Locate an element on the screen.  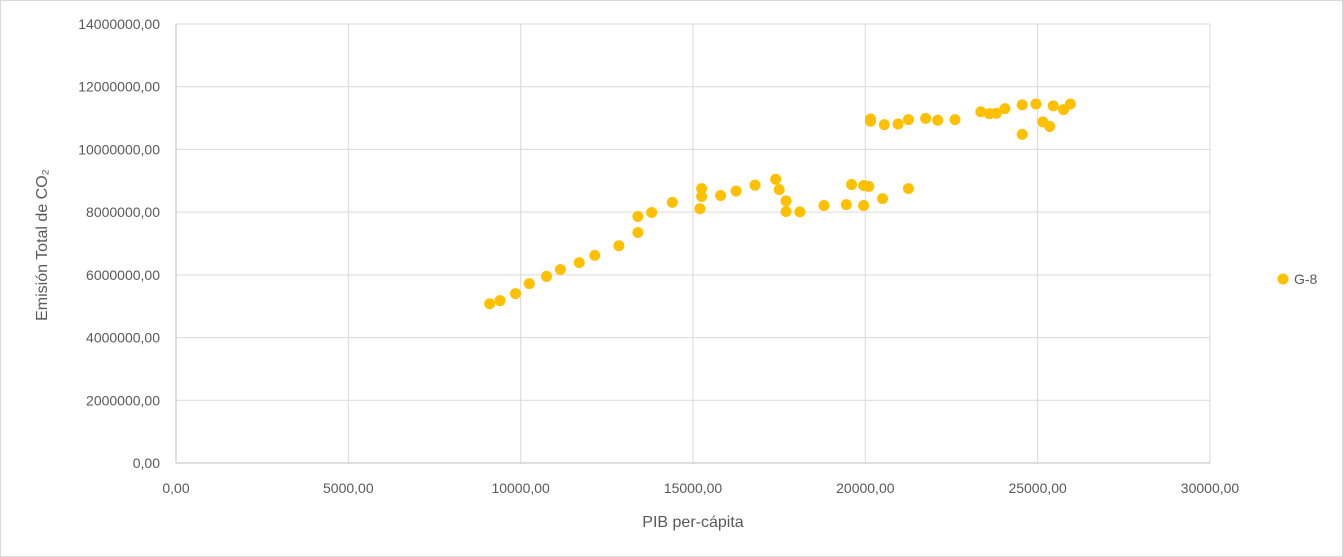
y-tick-label: 6000000,00 is located at coordinates (123, 275).